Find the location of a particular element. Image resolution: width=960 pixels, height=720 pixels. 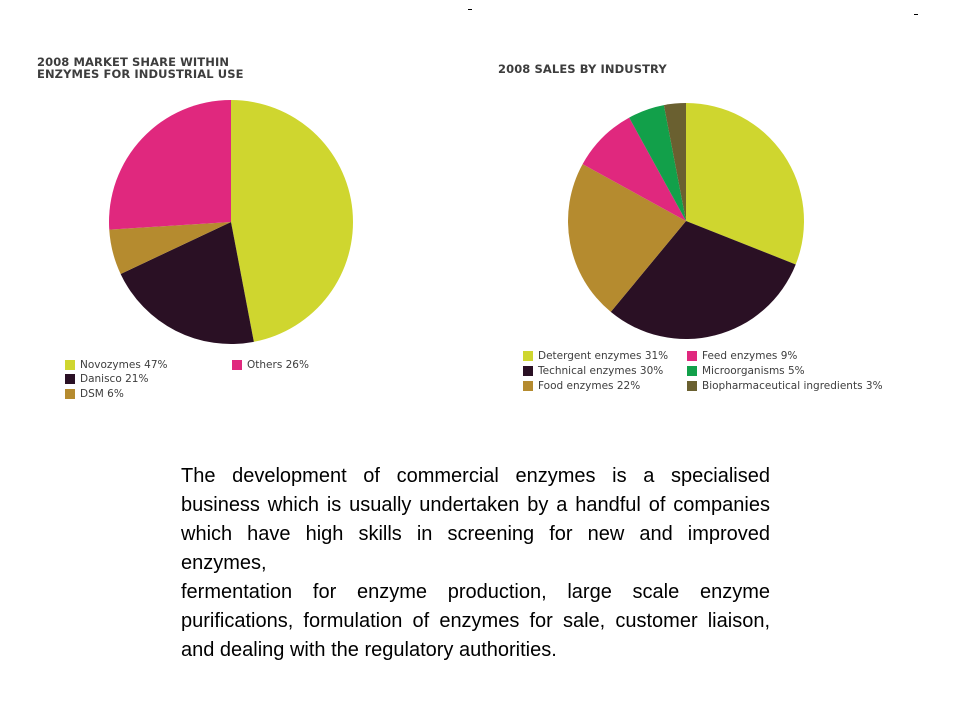

legend-item-others: Others 26% is located at coordinates (270, 365).